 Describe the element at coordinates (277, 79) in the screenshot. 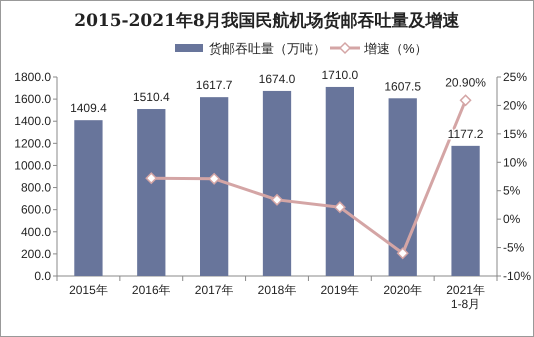

I see `data-label: 1674.0` at that location.